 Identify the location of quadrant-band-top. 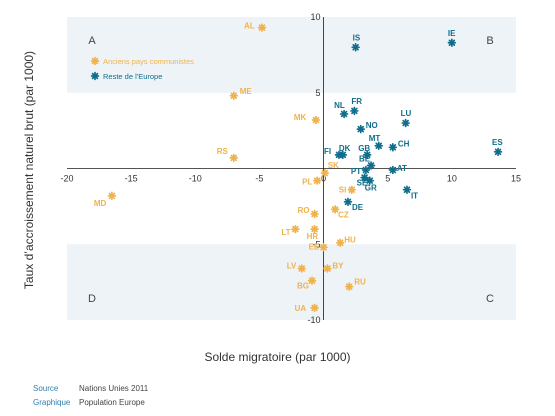
(291, 55).